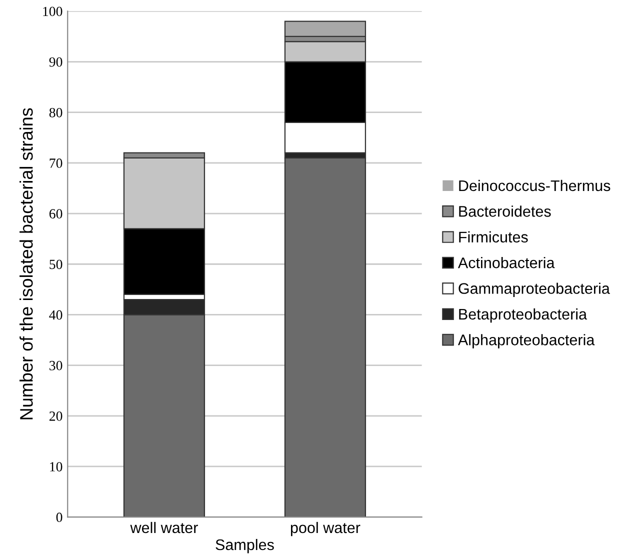 The width and height of the screenshot is (644, 559). Describe the element at coordinates (55, 213) in the screenshot. I see `y-tick-label: 60` at that location.